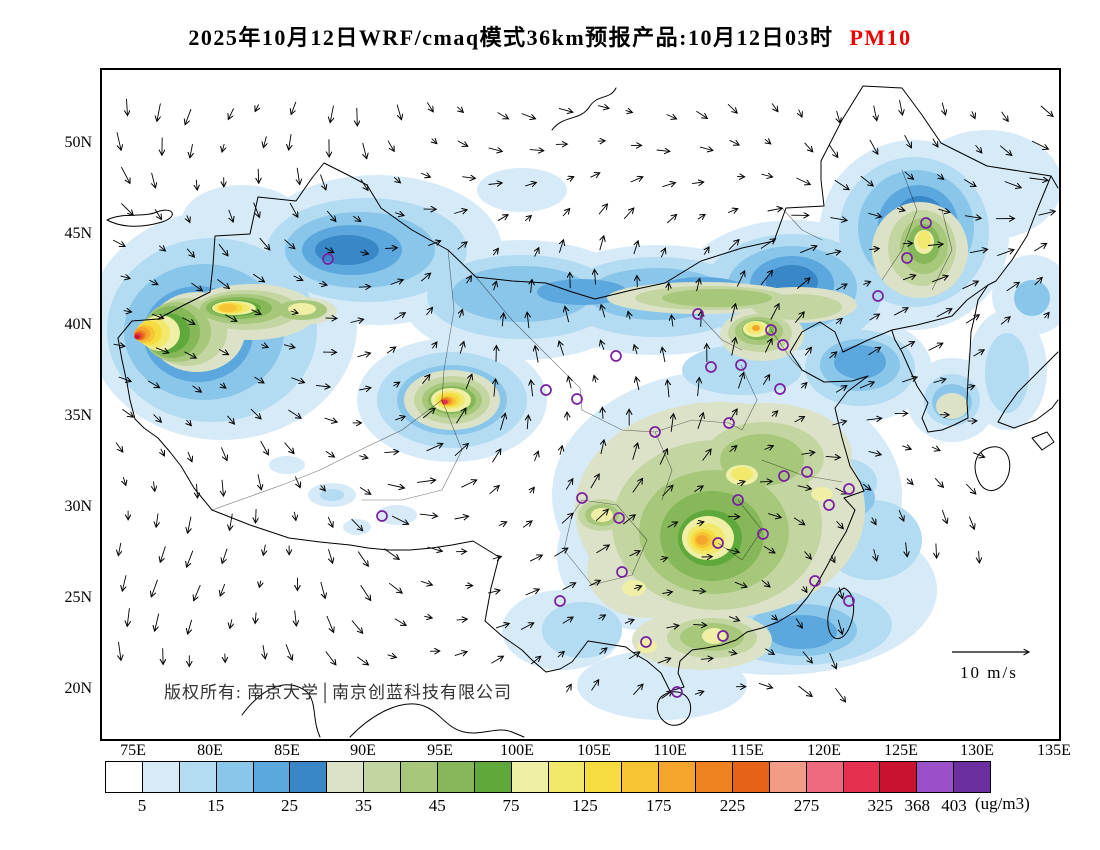 Image resolution: width=1100 pixels, height=850 pixels. I want to click on lat-tick-label: 35N, so click(78, 415).